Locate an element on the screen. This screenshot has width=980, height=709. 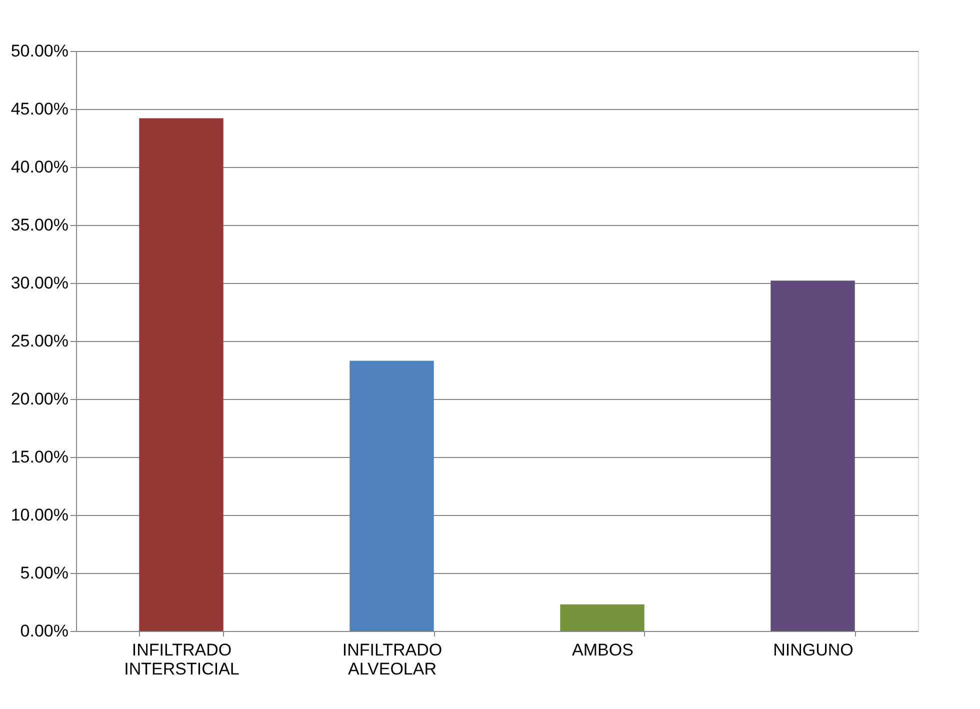
x-tick-label: INFILTRADO INTERSTICIAL is located at coordinates (182, 659).